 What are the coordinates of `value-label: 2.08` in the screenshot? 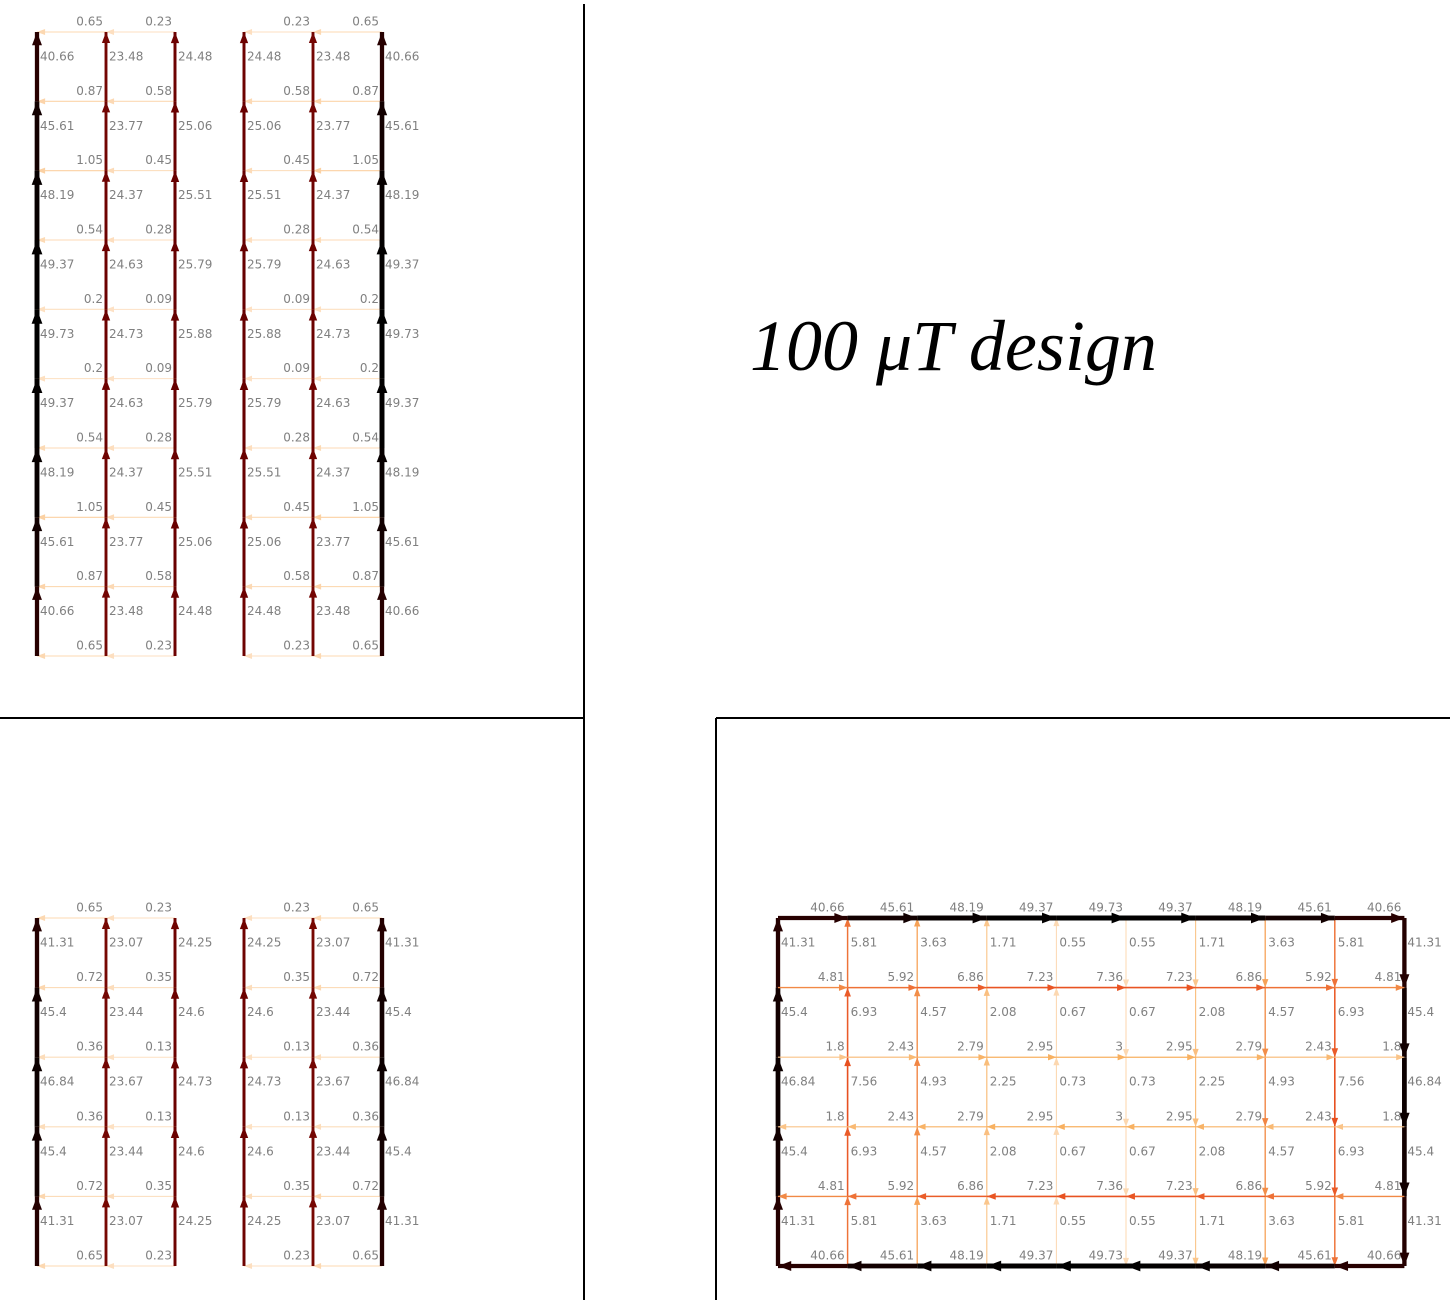 It's located at (1003, 1151).